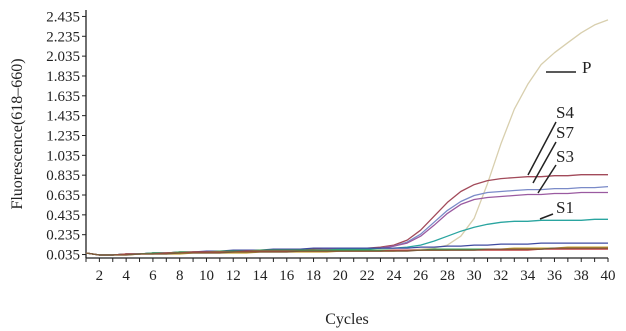  Describe the element at coordinates (233, 276) in the screenshot. I see `x-tick-label: 12` at that location.